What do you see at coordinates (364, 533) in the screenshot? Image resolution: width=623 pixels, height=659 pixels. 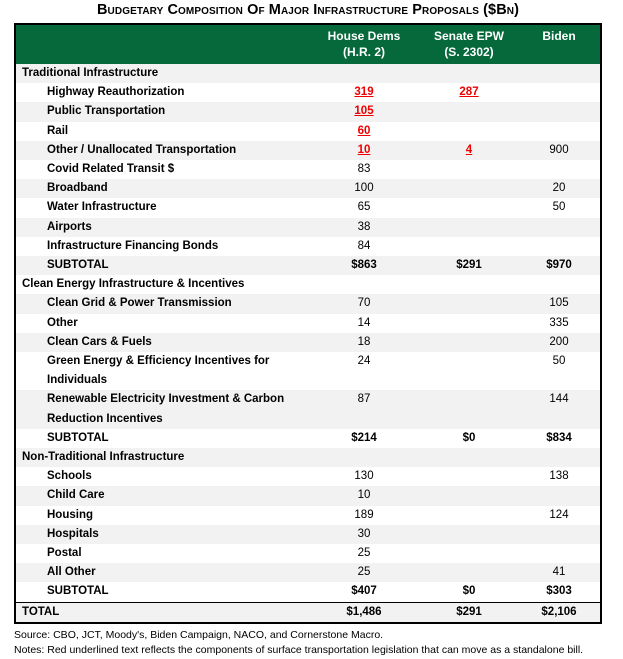 I see `cell-house-dems: 30` at bounding box center [364, 533].